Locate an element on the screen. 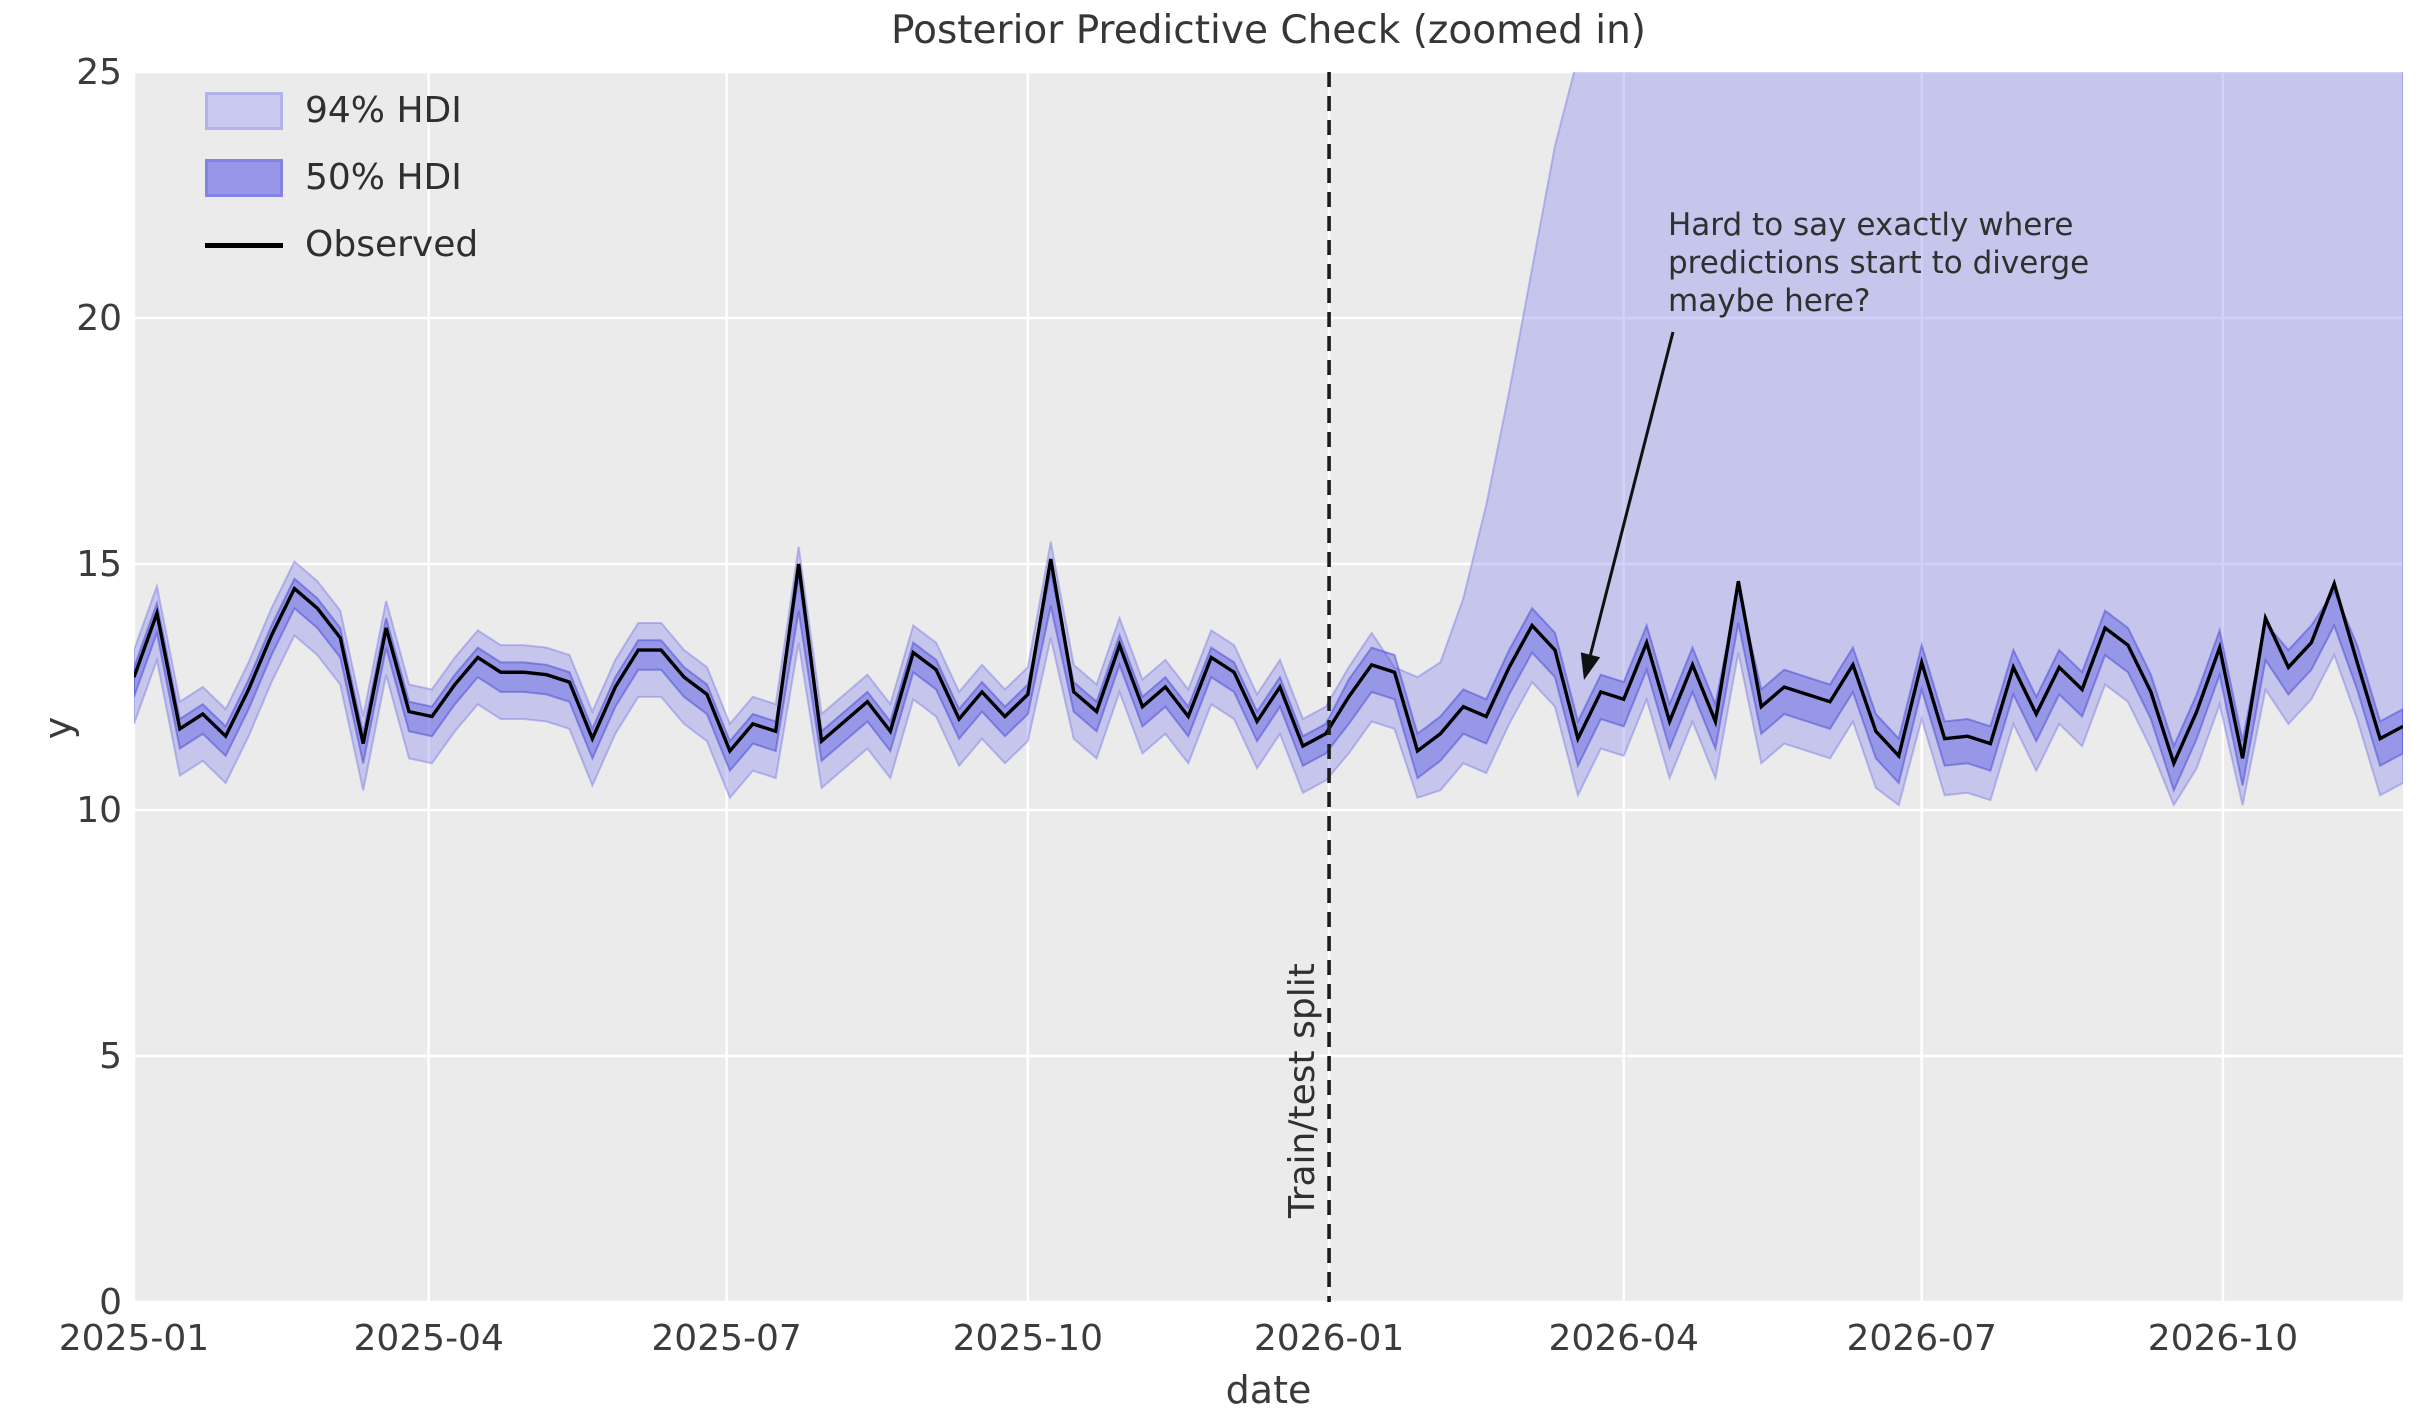  legend-item-observed: Observed is located at coordinates (341, 245).